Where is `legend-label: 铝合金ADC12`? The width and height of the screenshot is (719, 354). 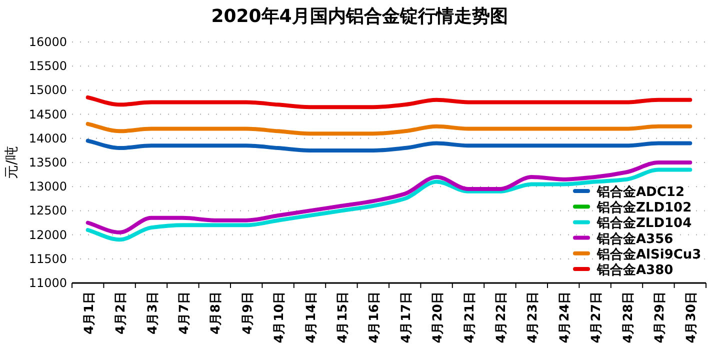
legend-label: 铝合金ADC12 is located at coordinates (640, 192).